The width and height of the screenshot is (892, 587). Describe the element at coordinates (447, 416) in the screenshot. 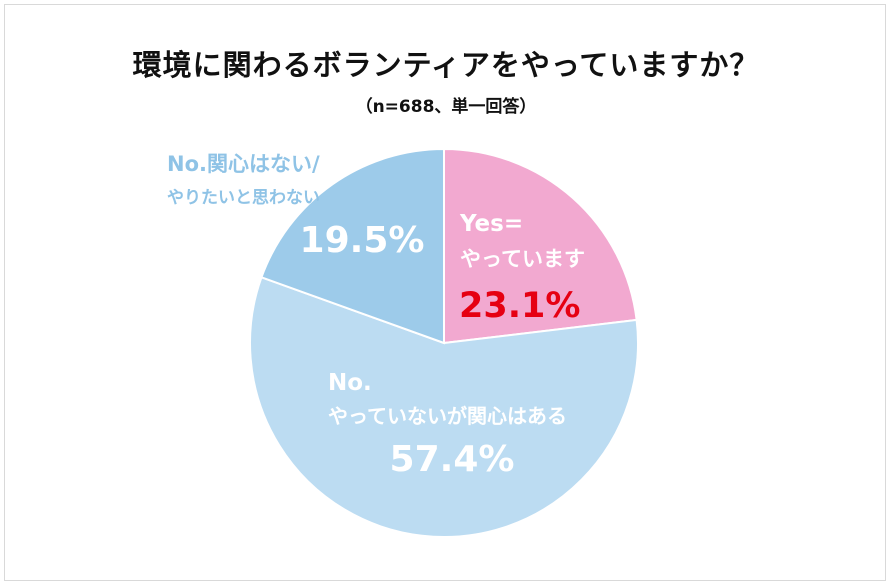

I see `slice-label-no-interested-line2: やっていないが関心はある` at that location.